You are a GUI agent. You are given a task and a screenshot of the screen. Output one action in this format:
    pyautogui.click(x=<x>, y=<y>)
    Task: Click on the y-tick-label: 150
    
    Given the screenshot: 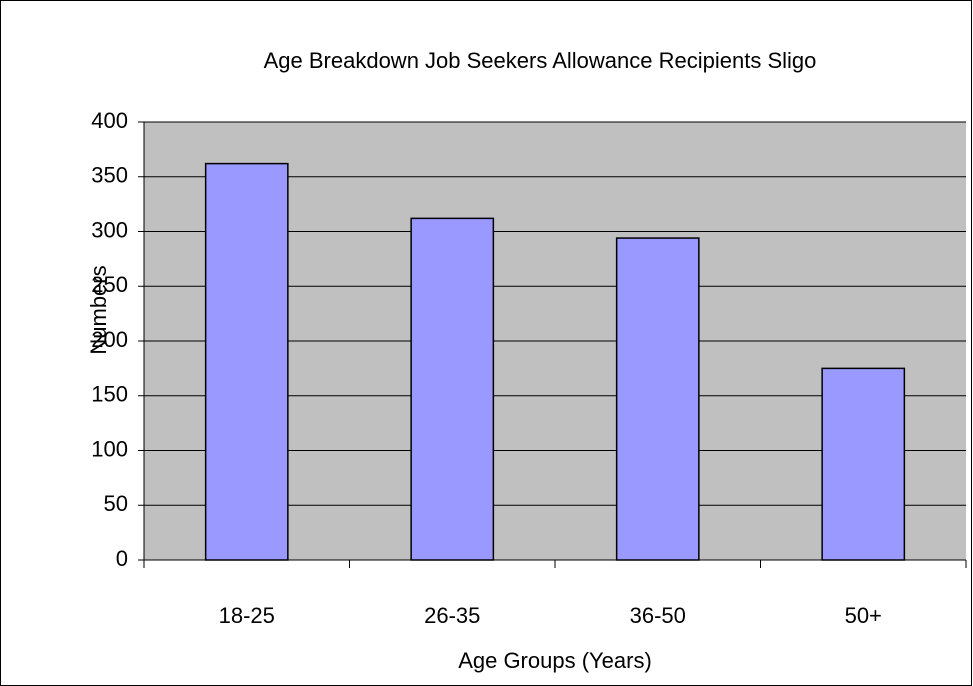 What is the action you would take?
    pyautogui.click(x=109, y=394)
    